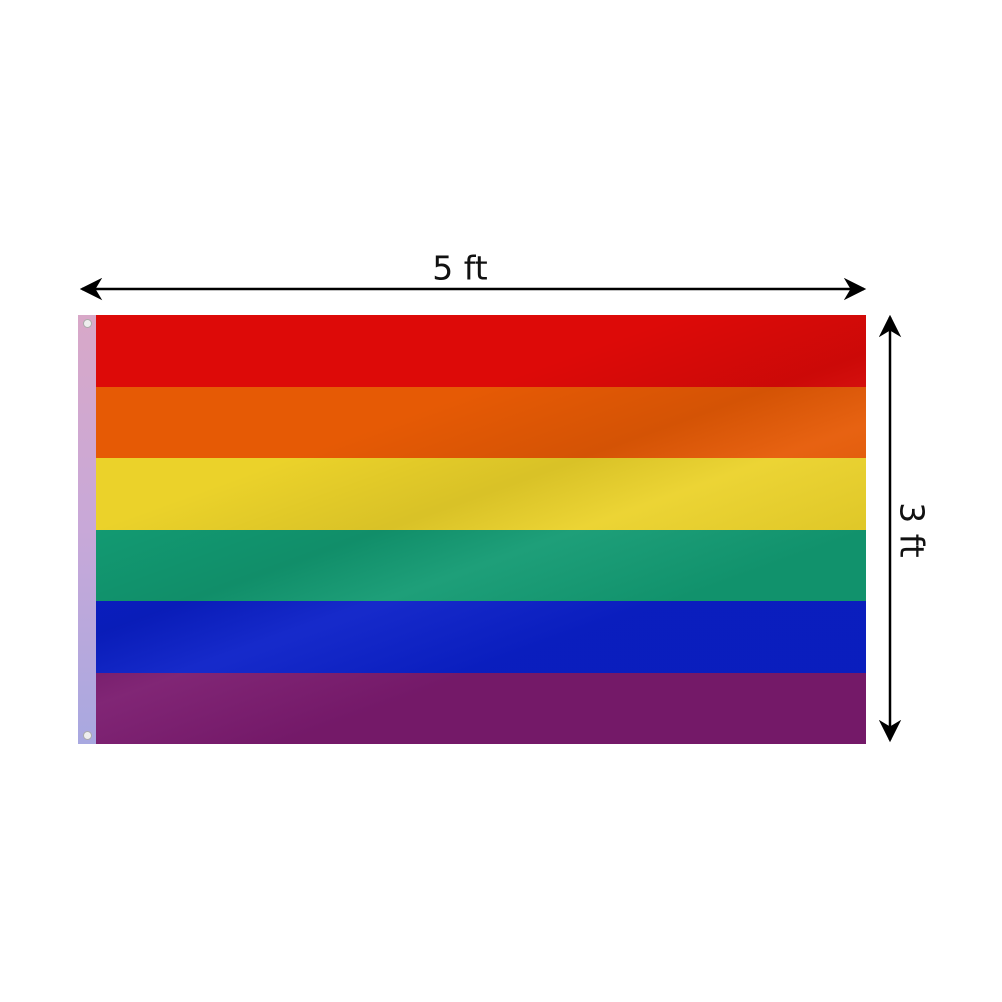  I want to click on height-label: 3 ft, so click(912, 530).